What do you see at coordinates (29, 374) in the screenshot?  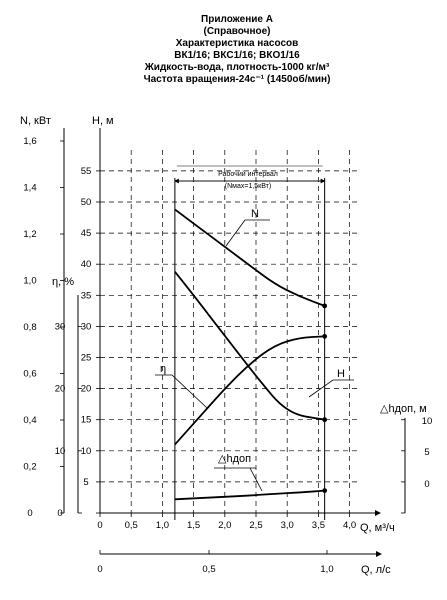 I see `y-n-tick-label: 0,6` at bounding box center [29, 374].